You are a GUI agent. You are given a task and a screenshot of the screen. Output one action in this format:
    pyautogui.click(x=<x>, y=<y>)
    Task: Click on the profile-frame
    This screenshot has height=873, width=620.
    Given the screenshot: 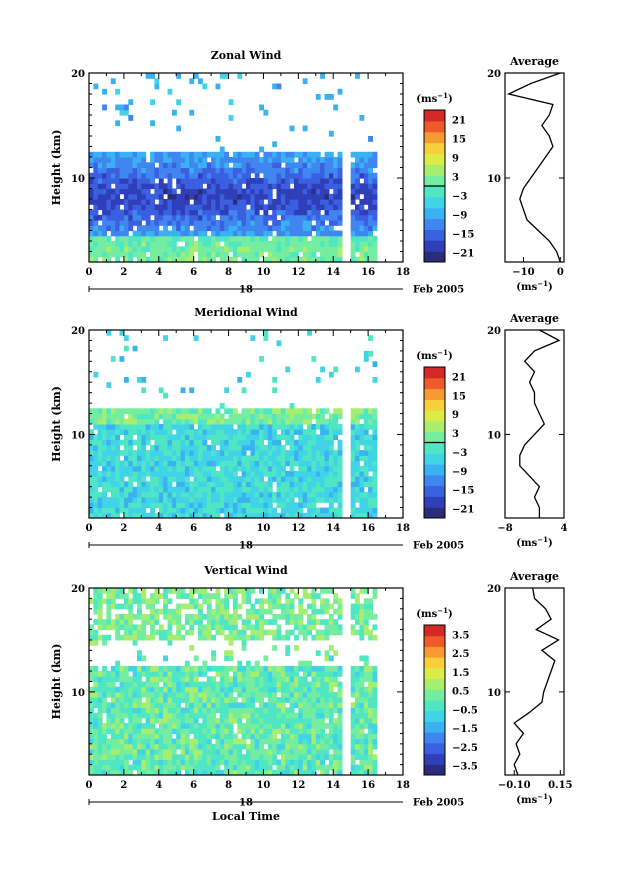 What is the action you would take?
    pyautogui.click(x=534, y=424)
    